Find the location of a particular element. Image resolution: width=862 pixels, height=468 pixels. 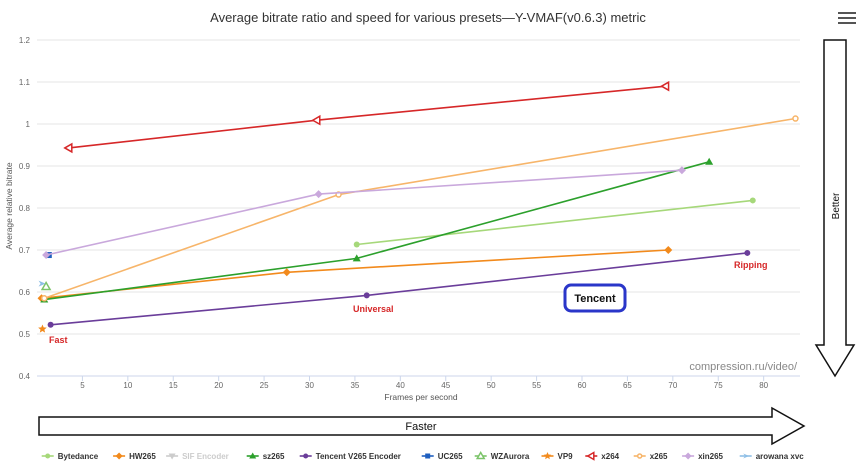

legend-item-xin265: xin265 is located at coordinates (703, 456).